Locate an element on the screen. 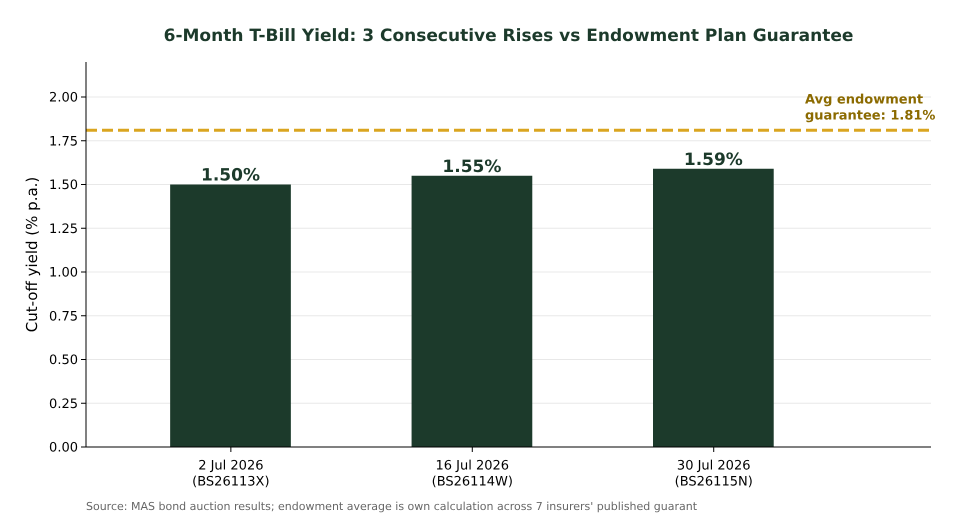 The height and width of the screenshot is (520, 960). y-tick-label: 1.75 is located at coordinates (63, 142).